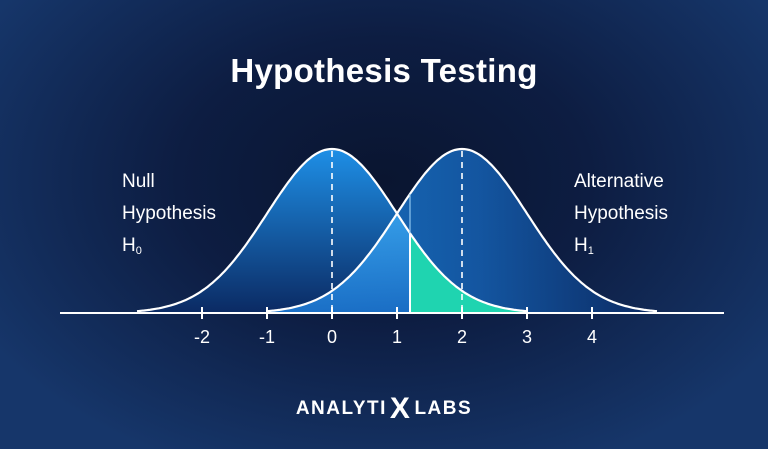 The width and height of the screenshot is (768, 449). What do you see at coordinates (267, 337) in the screenshot?
I see `tick-label: -1` at bounding box center [267, 337].